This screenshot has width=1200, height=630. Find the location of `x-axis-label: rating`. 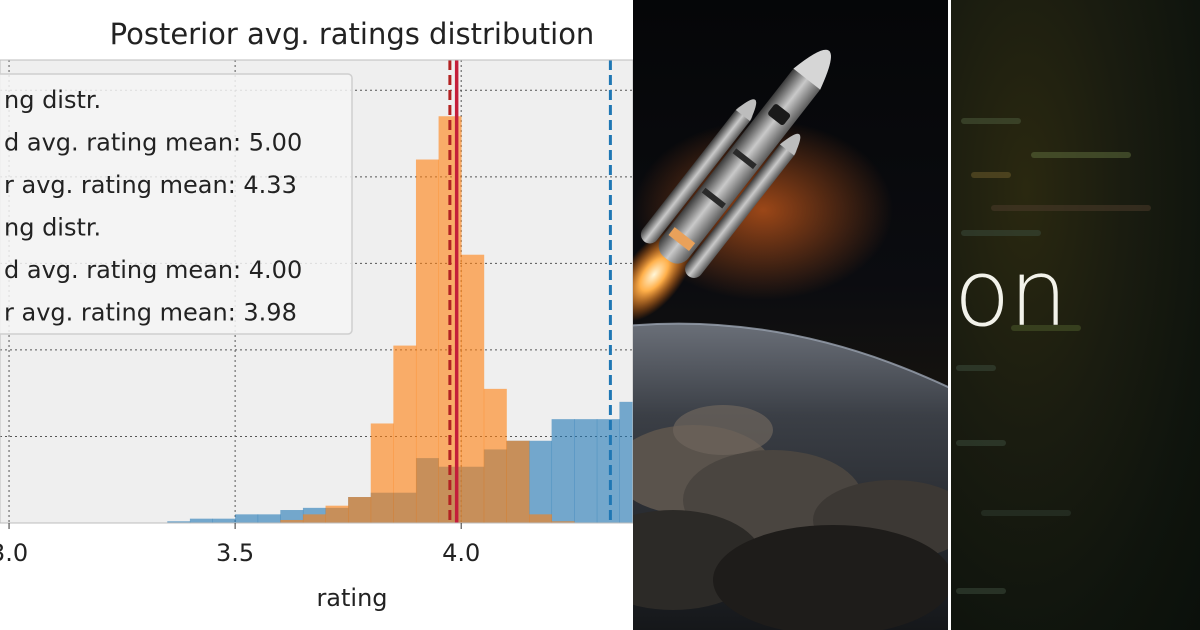

x-axis-label: rating is located at coordinates (351, 598).